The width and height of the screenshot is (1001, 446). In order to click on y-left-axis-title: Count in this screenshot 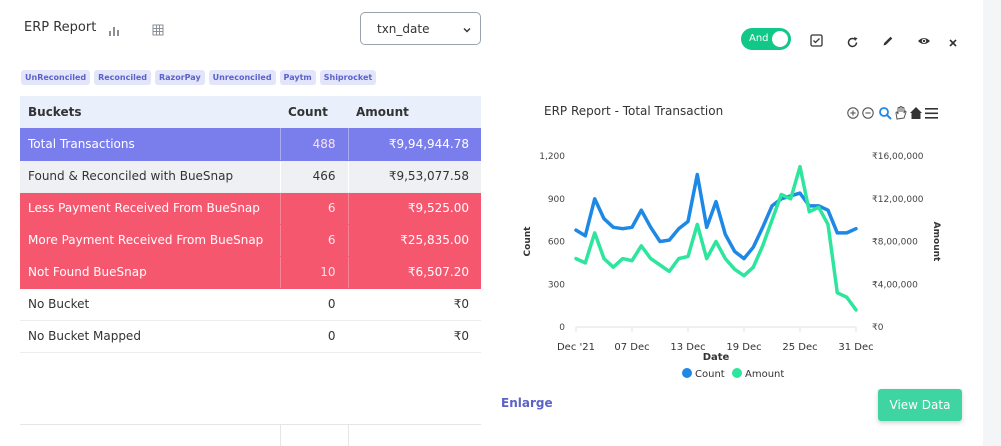, I will do `click(528, 241)`.